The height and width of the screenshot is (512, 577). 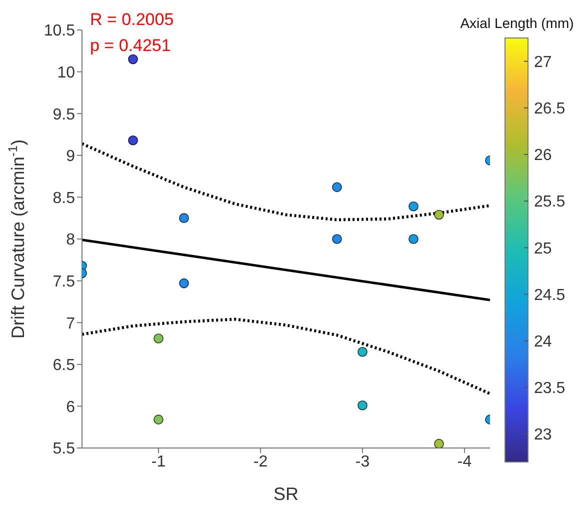 What do you see at coordinates (517, 23) in the screenshot?
I see `color-bar-title: Axial Length (mm)` at bounding box center [517, 23].